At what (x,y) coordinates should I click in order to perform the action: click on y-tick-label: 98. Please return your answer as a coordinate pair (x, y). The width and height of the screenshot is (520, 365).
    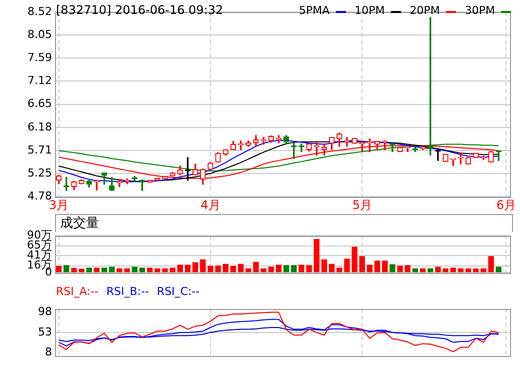
    Looking at the image, I should click on (45, 311).